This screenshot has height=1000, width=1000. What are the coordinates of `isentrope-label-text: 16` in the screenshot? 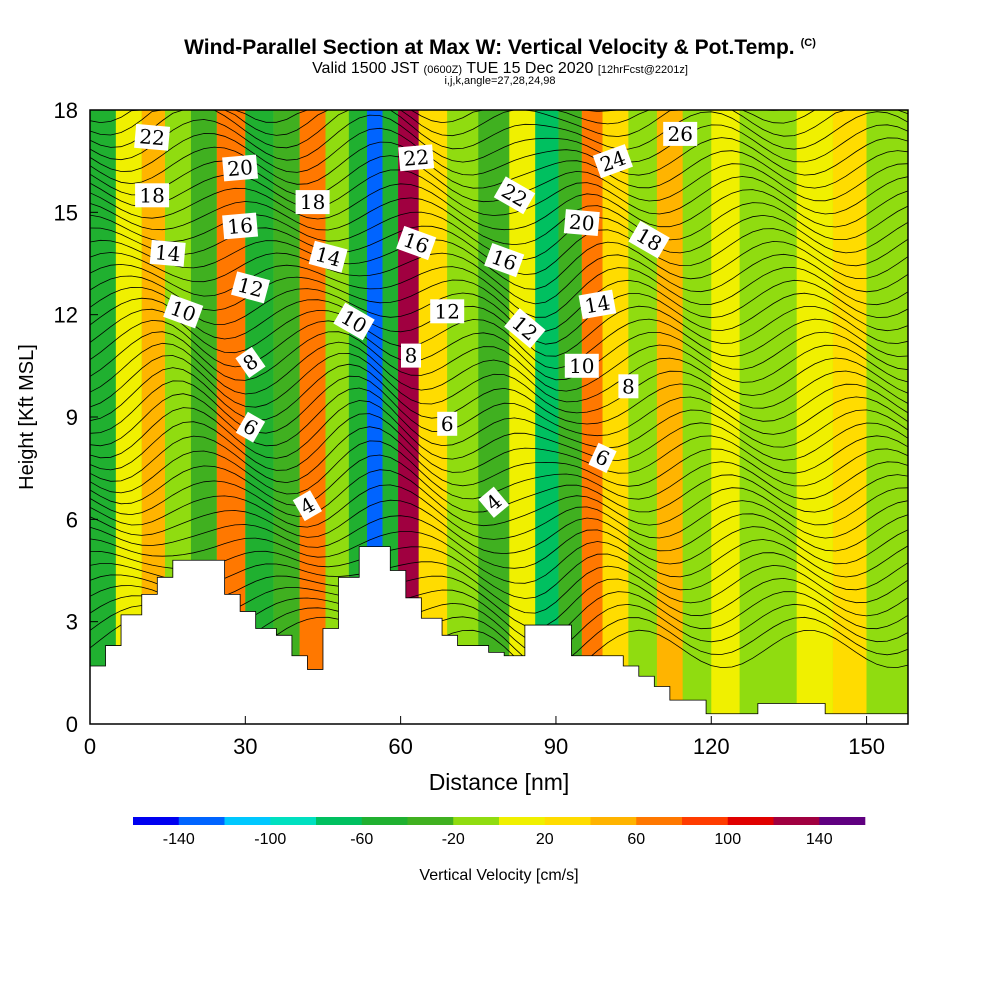 It's located at (239, 226).